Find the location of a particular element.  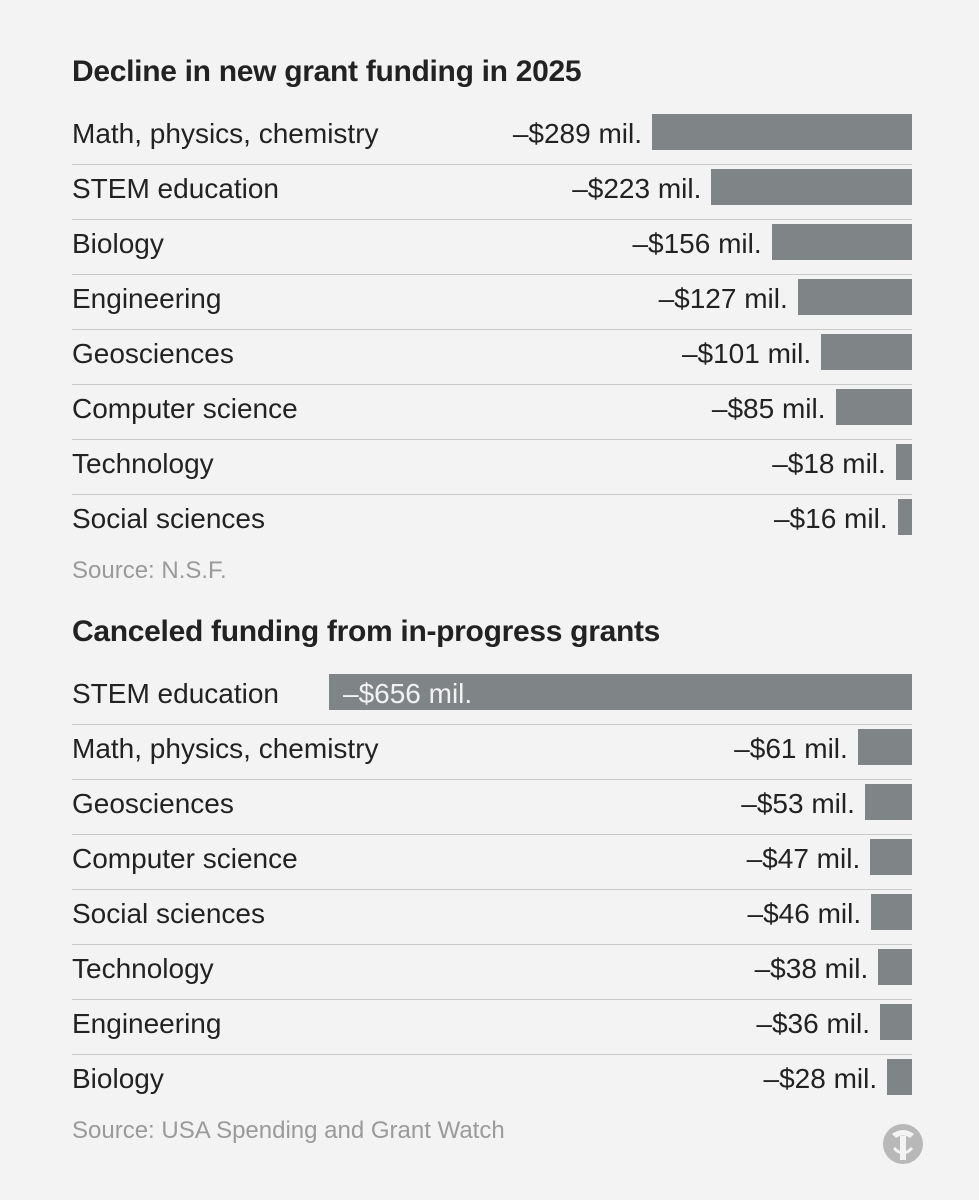

value-label: –$53 mil. is located at coordinates (798, 803).